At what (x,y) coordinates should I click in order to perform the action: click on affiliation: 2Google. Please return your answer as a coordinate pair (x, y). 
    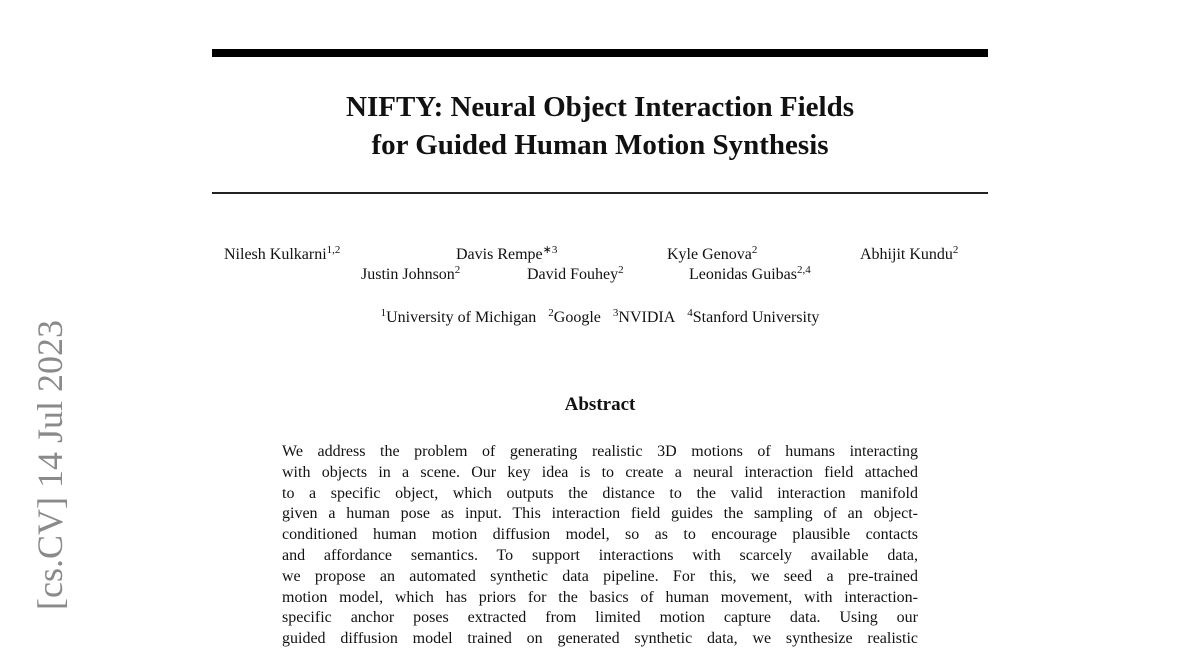
    Looking at the image, I should click on (574, 317).